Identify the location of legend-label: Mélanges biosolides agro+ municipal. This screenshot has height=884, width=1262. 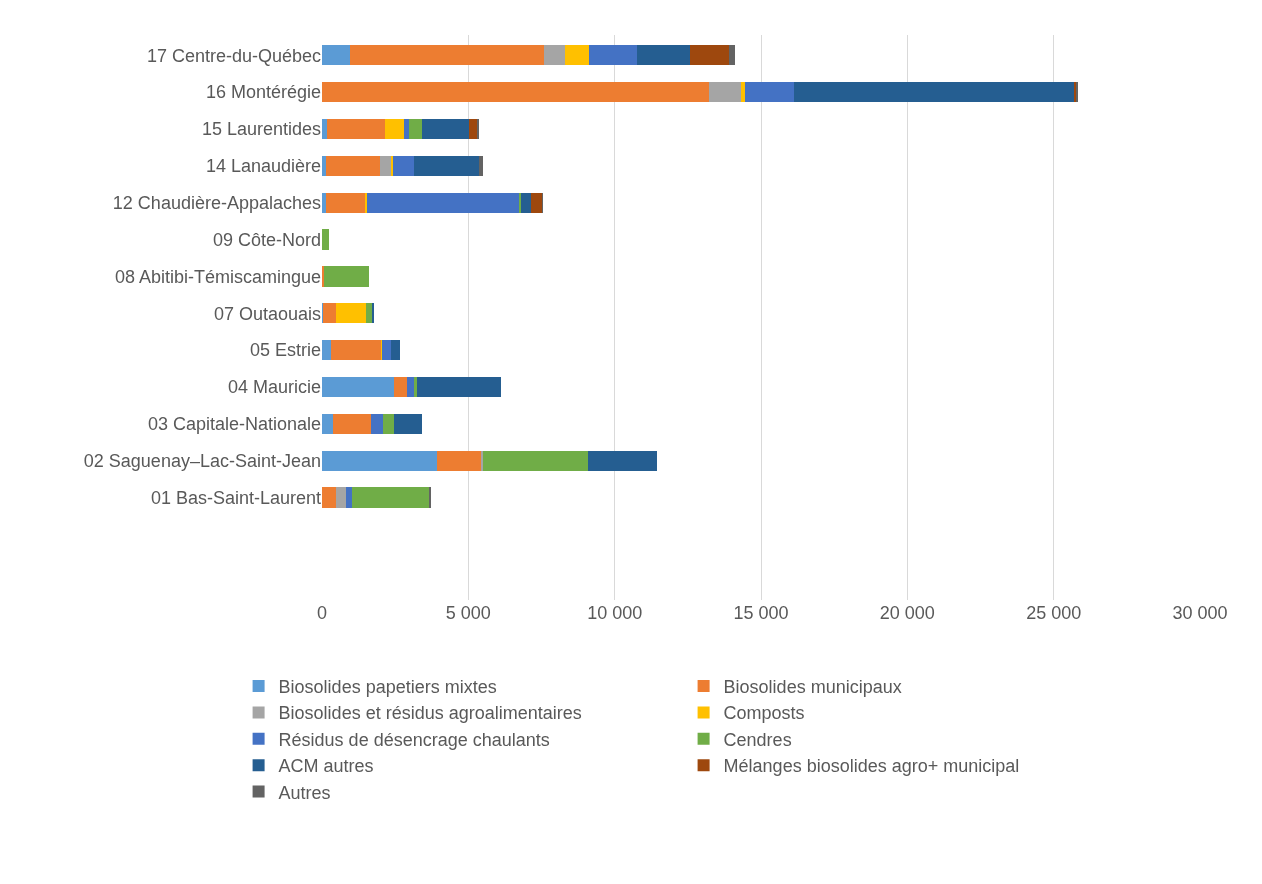
(871, 766).